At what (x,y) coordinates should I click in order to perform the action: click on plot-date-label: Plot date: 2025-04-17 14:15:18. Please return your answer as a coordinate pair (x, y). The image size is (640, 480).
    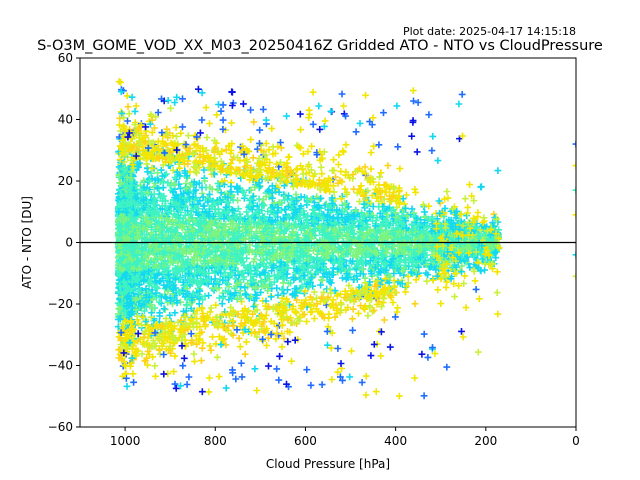
    Looking at the image, I should click on (489, 31).